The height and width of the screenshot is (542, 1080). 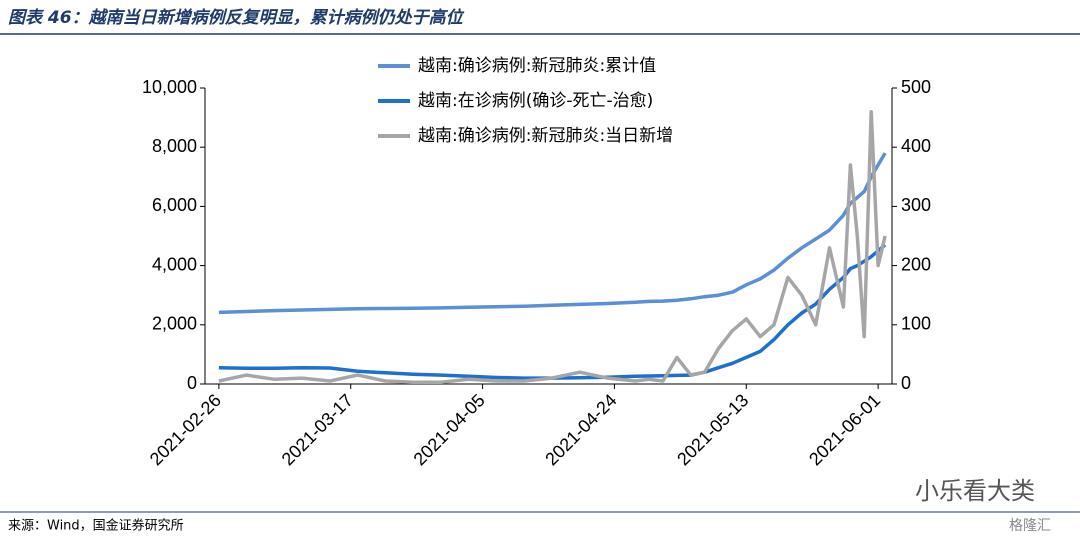 I want to click on source-note: 来源：Wind，国金证券研究所, so click(x=96, y=526).